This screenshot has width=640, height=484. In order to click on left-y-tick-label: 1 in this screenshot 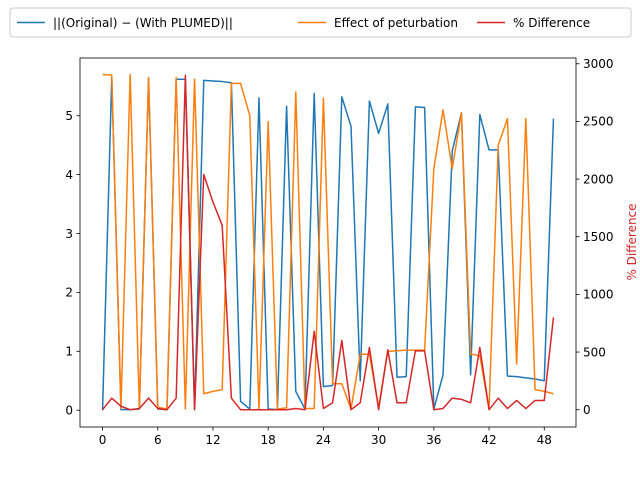, I will do `click(69, 352)`.